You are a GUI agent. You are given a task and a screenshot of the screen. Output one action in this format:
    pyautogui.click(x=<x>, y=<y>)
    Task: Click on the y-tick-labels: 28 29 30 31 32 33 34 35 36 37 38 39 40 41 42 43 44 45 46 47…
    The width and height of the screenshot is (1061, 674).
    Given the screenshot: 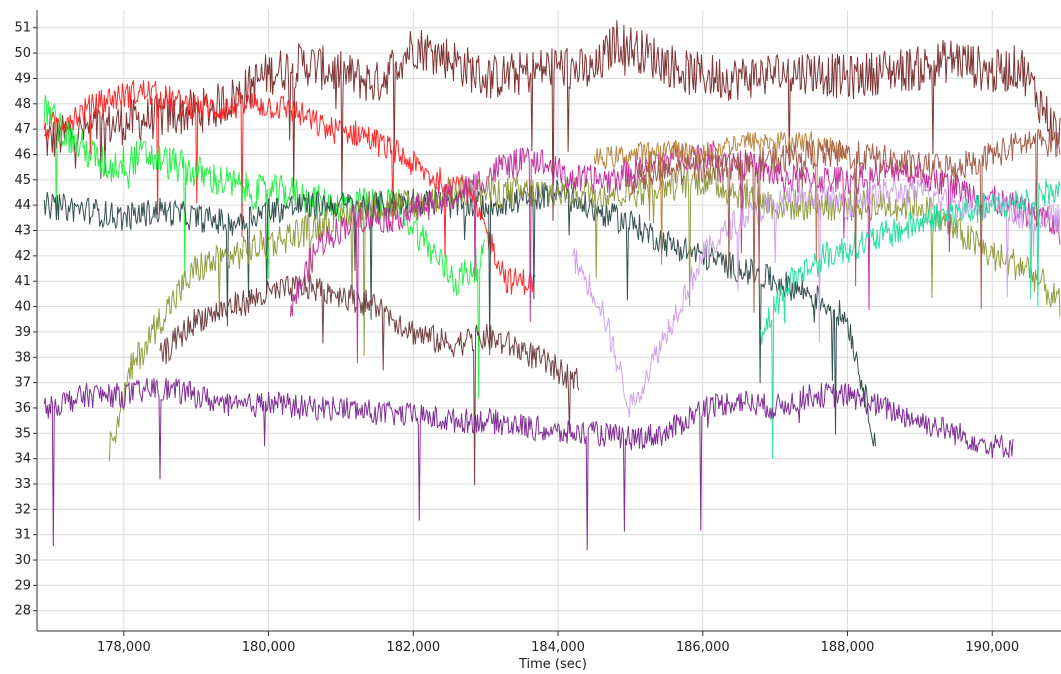 What is the action you would take?
    pyautogui.click(x=22, y=320)
    